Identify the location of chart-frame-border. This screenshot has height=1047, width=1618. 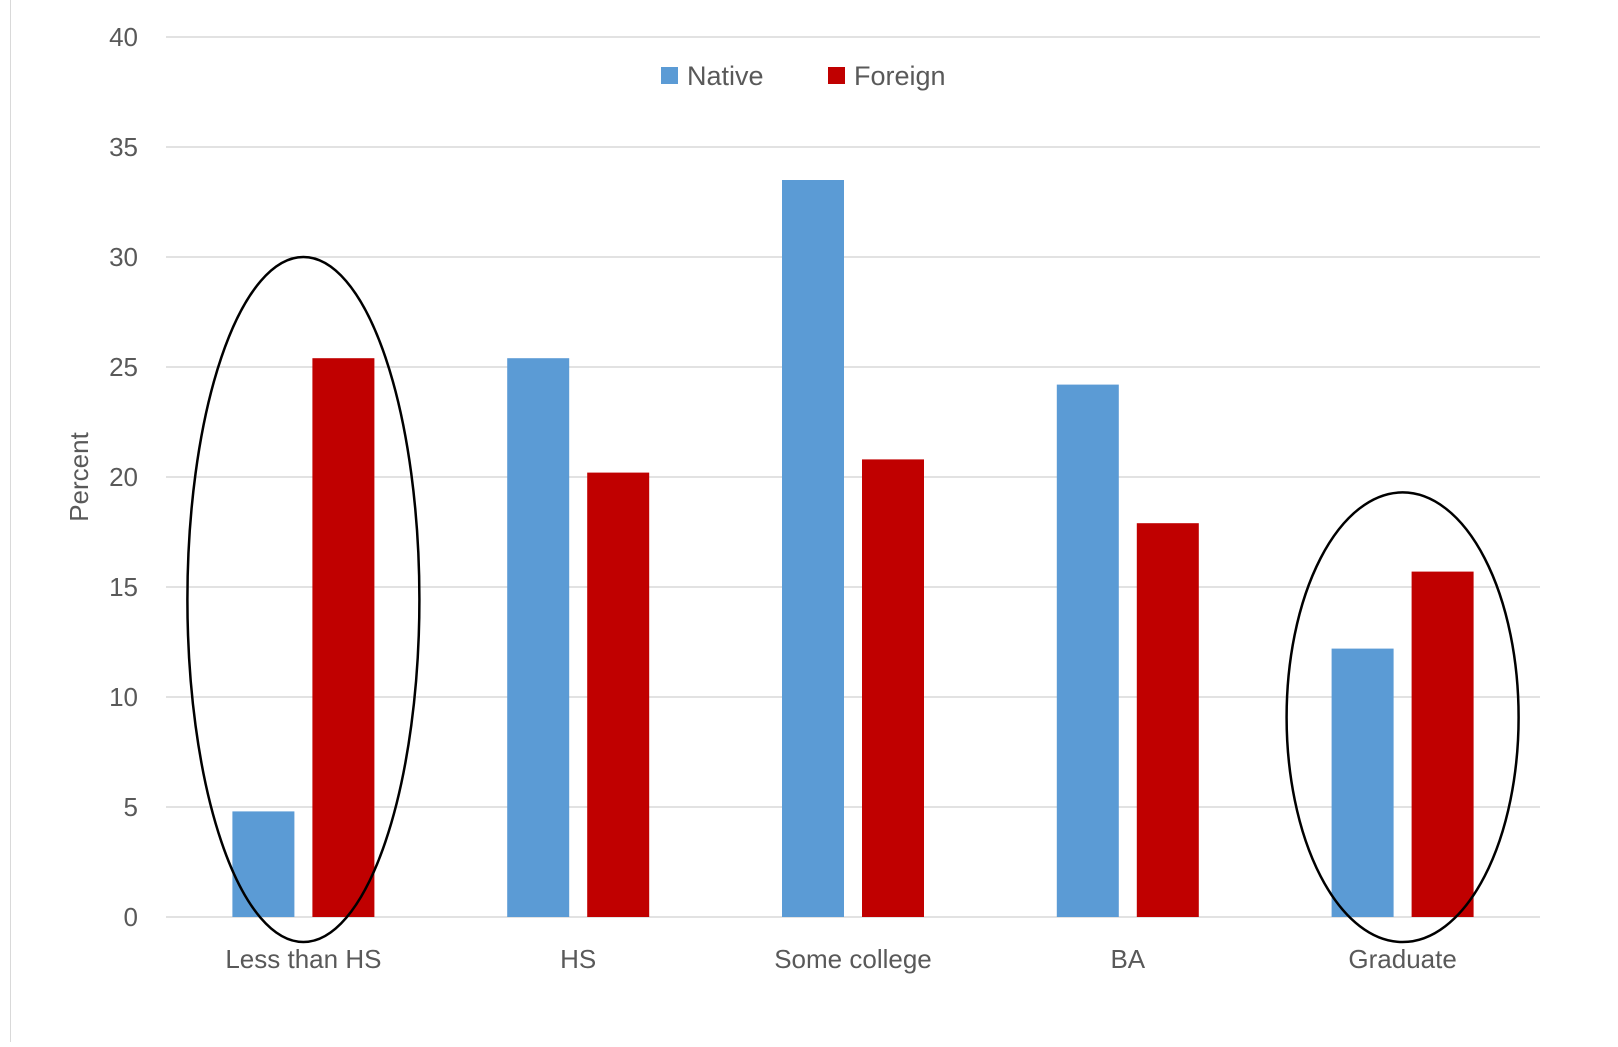
(10, 521).